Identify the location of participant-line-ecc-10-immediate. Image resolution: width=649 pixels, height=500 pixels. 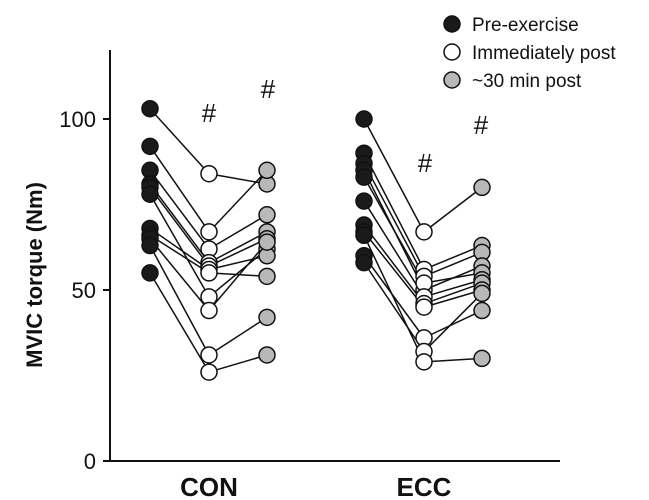
(453, 322).